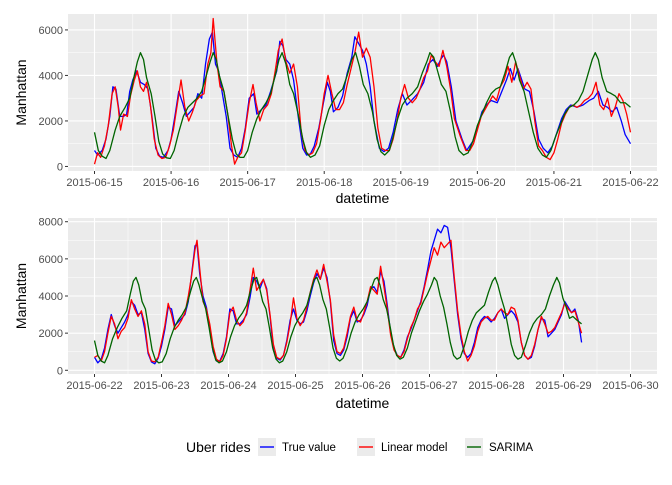 Image resolution: width=672 pixels, height=485 pixels. What do you see at coordinates (94, 183) in the screenshot?
I see `x-tick-label: 2015-06-15` at bounding box center [94, 183].